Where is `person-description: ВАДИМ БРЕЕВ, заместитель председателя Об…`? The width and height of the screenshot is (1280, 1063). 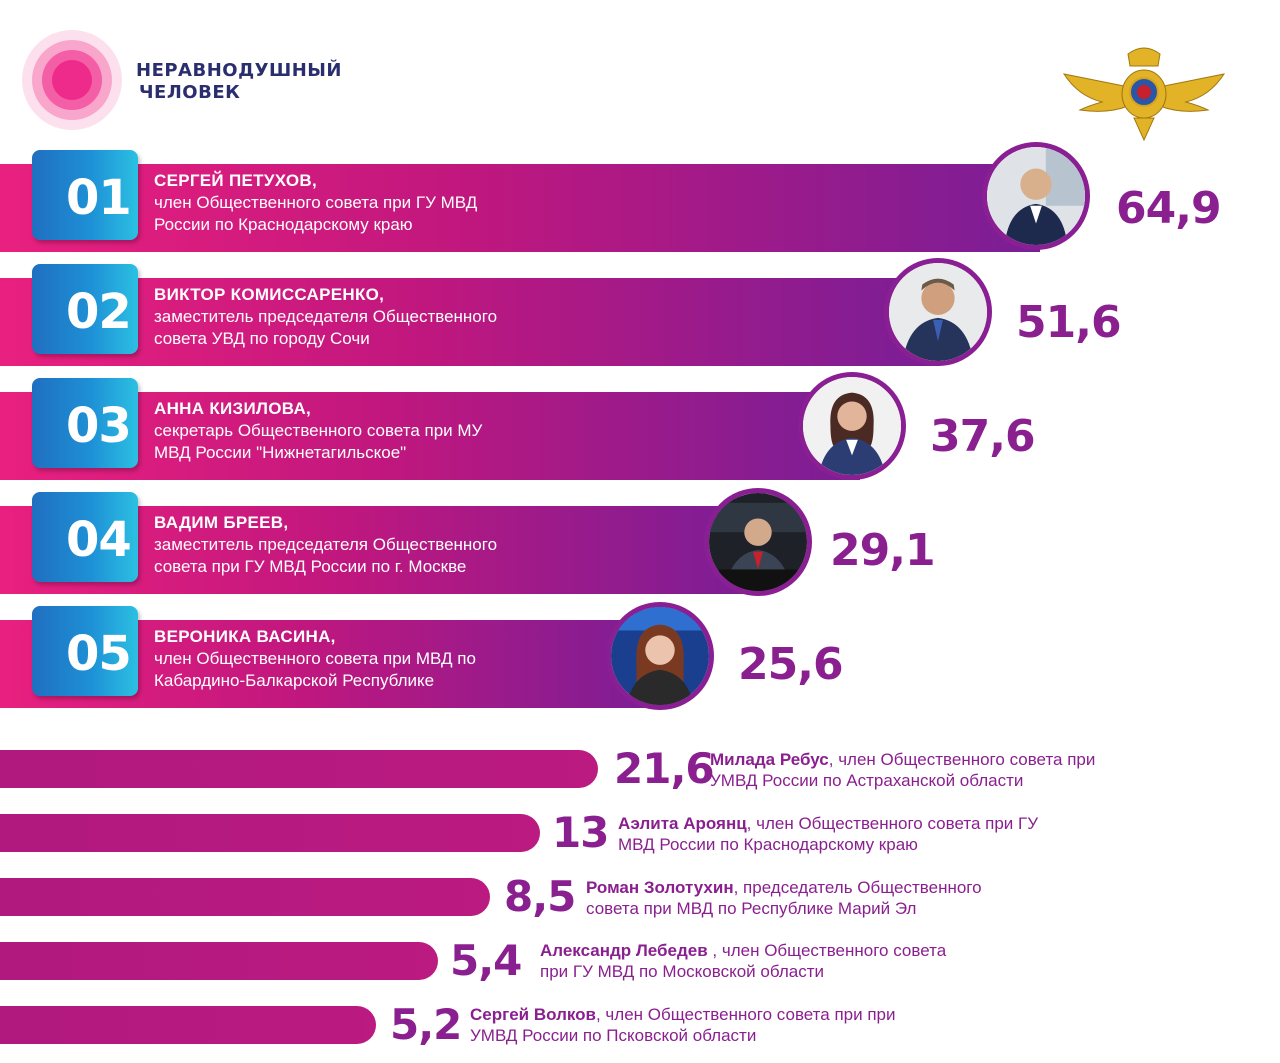
person-description: ВАДИМ БРЕЕВ, заместитель председателя Об… is located at coordinates (369, 545).